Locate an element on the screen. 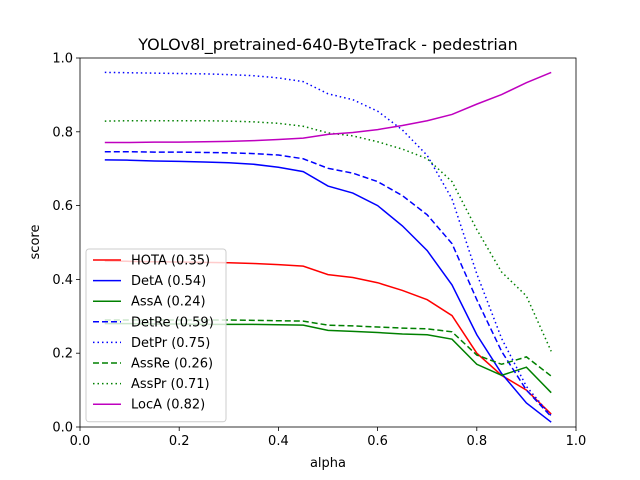 The height and width of the screenshot is (480, 640). x-tick-label: 0.6 is located at coordinates (377, 441).